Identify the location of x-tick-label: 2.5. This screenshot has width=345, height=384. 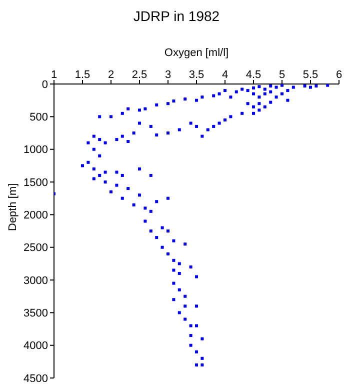
(140, 75).